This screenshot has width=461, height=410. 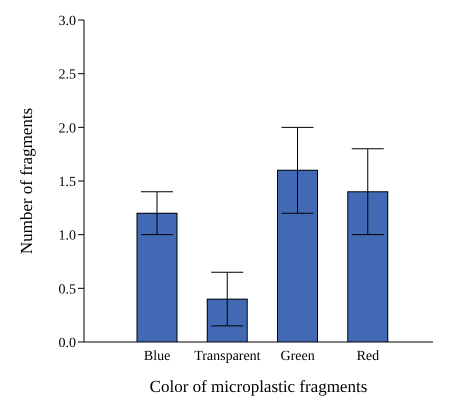 What do you see at coordinates (67, 128) in the screenshot?
I see `y-tick-label: 2.0` at bounding box center [67, 128].